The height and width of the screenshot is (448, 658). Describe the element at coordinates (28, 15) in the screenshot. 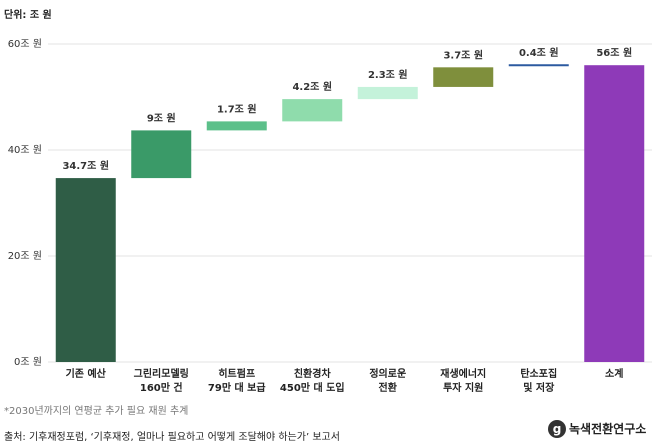

I see `unit-label: 단위: 조 원` at that location.